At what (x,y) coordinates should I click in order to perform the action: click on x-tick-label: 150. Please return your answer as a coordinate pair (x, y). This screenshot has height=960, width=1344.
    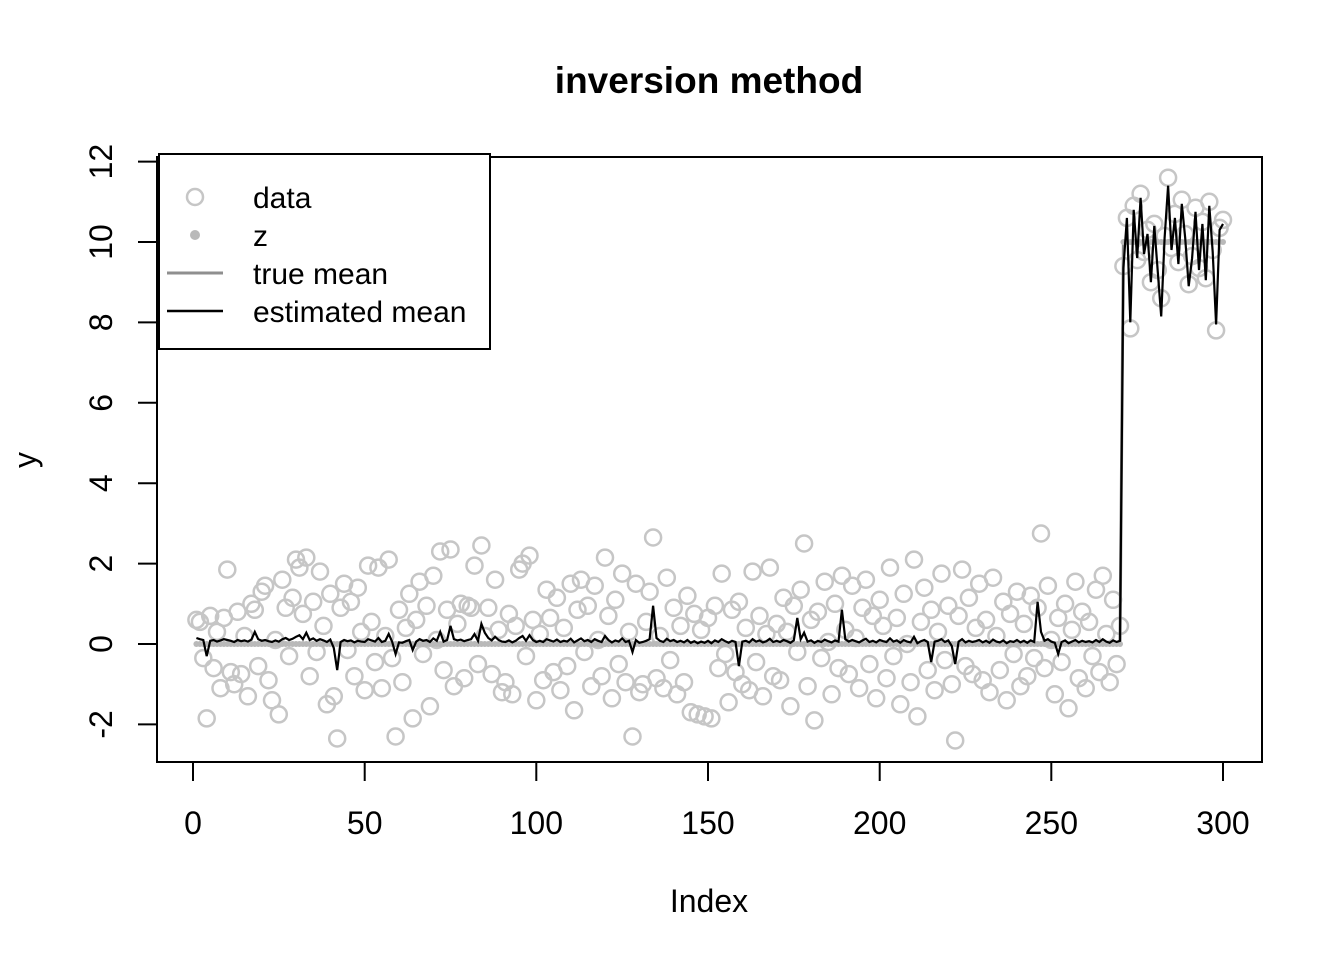
    Looking at the image, I should click on (707, 823).